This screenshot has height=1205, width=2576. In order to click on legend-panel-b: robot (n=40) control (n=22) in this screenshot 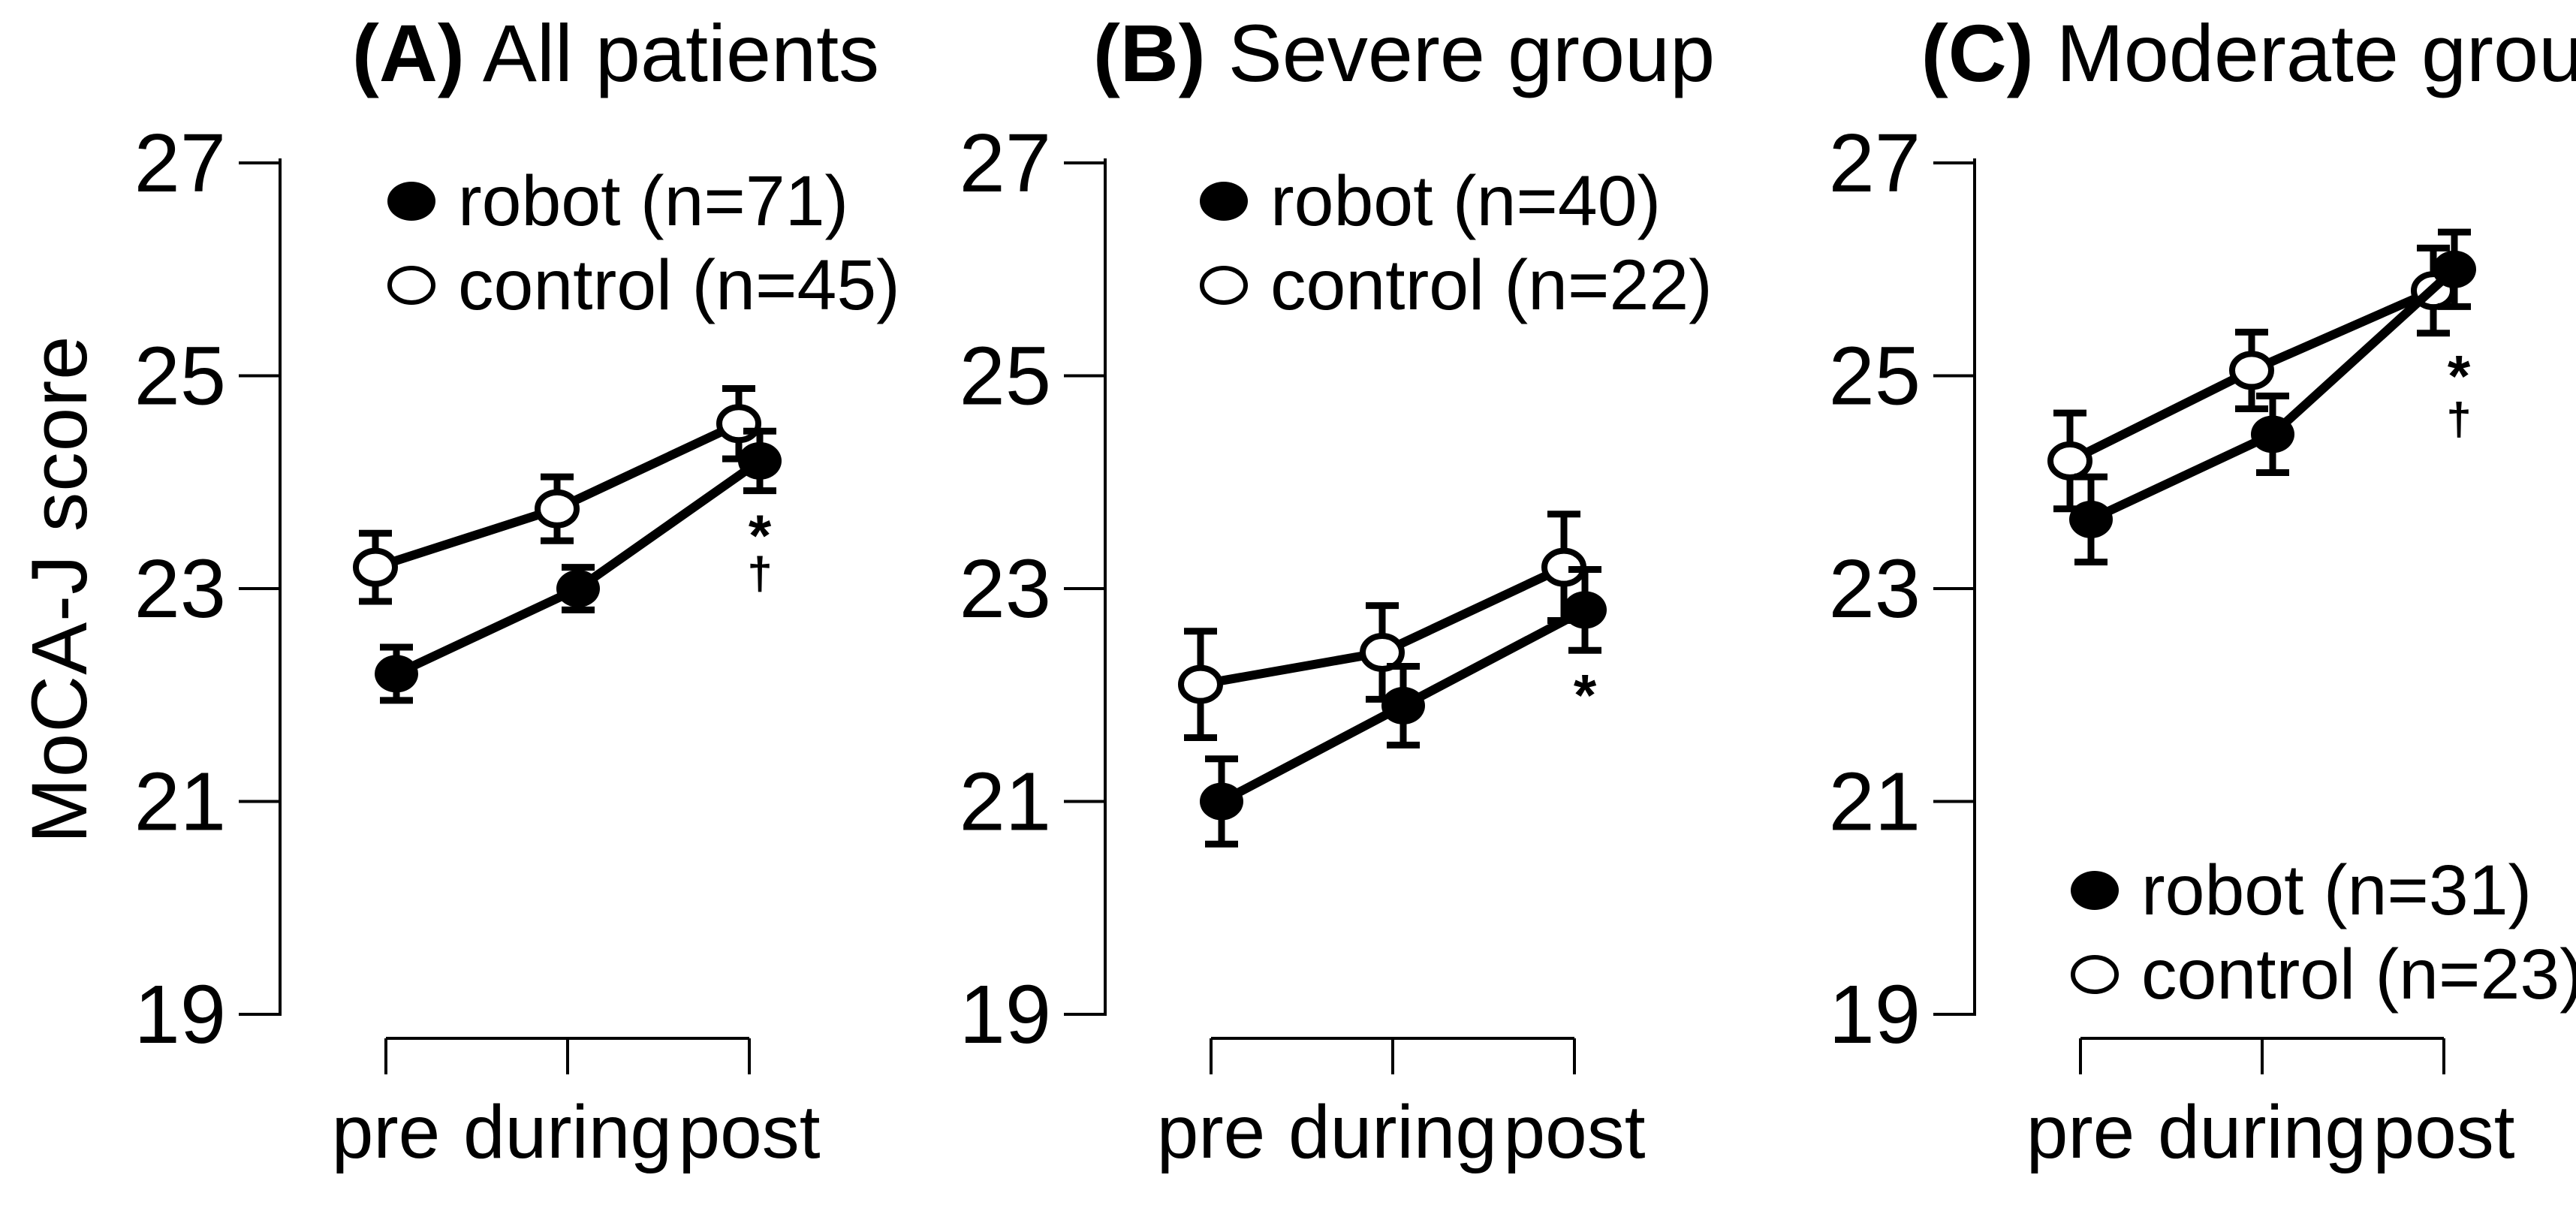, I will do `click(1455, 243)`.